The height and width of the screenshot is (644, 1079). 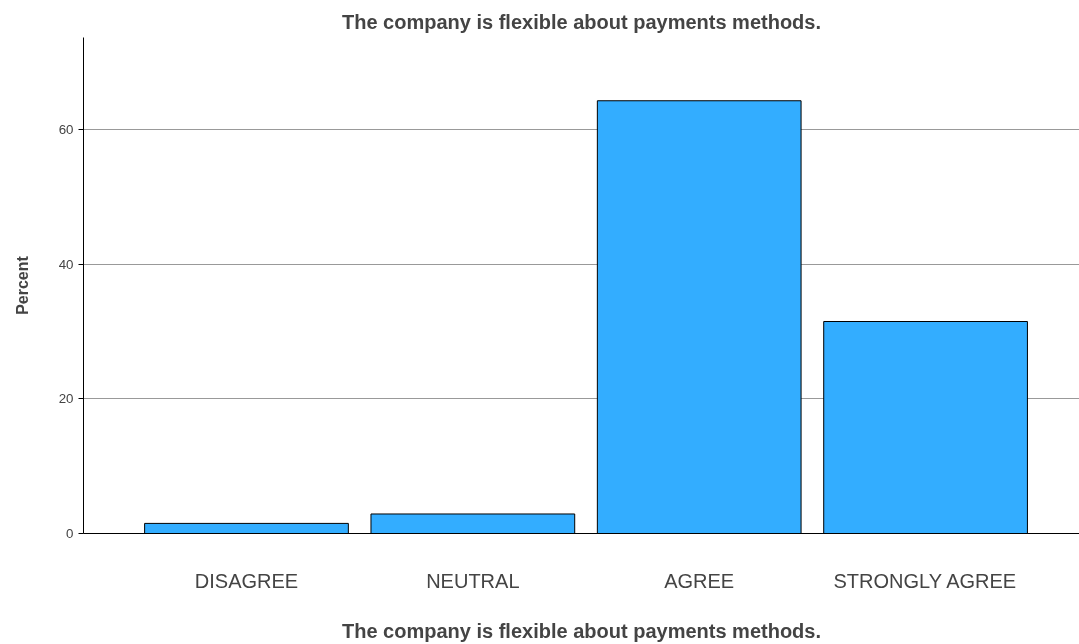 What do you see at coordinates (246, 580) in the screenshot?
I see `x-tick-label: DISAGREE` at bounding box center [246, 580].